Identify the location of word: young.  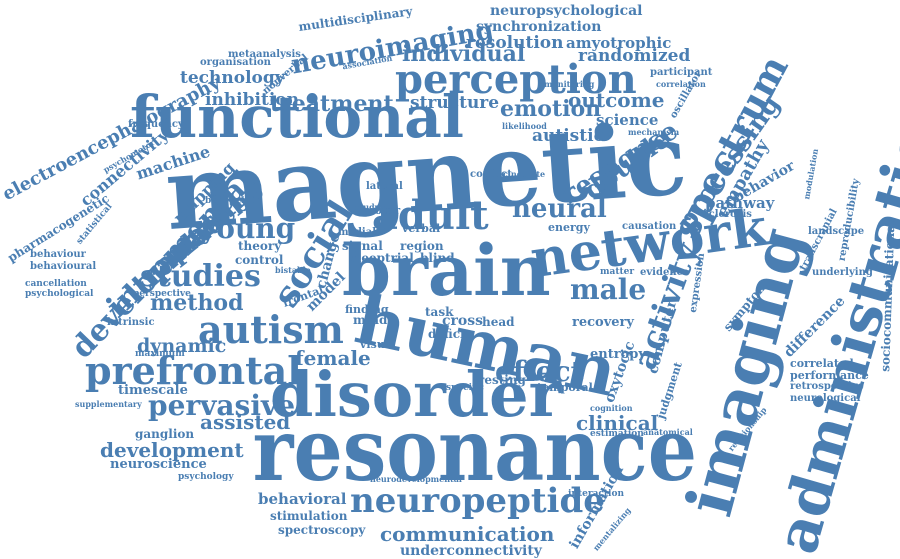
(248, 228).